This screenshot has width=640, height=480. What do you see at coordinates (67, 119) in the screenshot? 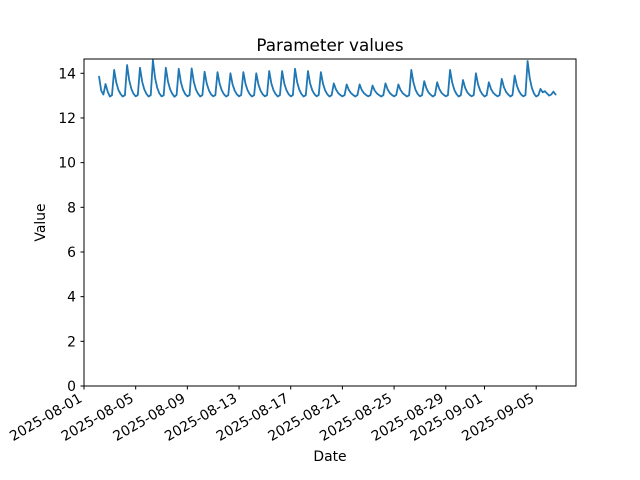
I see `y-tick-label: 12` at bounding box center [67, 119].